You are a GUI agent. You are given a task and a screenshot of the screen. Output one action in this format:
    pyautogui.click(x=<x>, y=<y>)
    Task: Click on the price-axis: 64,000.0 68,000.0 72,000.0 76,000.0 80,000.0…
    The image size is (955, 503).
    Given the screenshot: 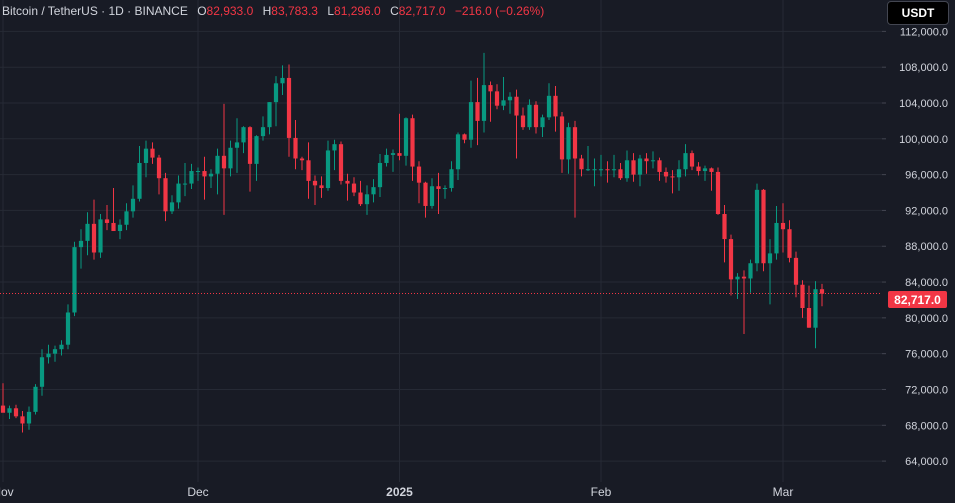 What is the action you would take?
    pyautogui.click(x=915, y=247)
    